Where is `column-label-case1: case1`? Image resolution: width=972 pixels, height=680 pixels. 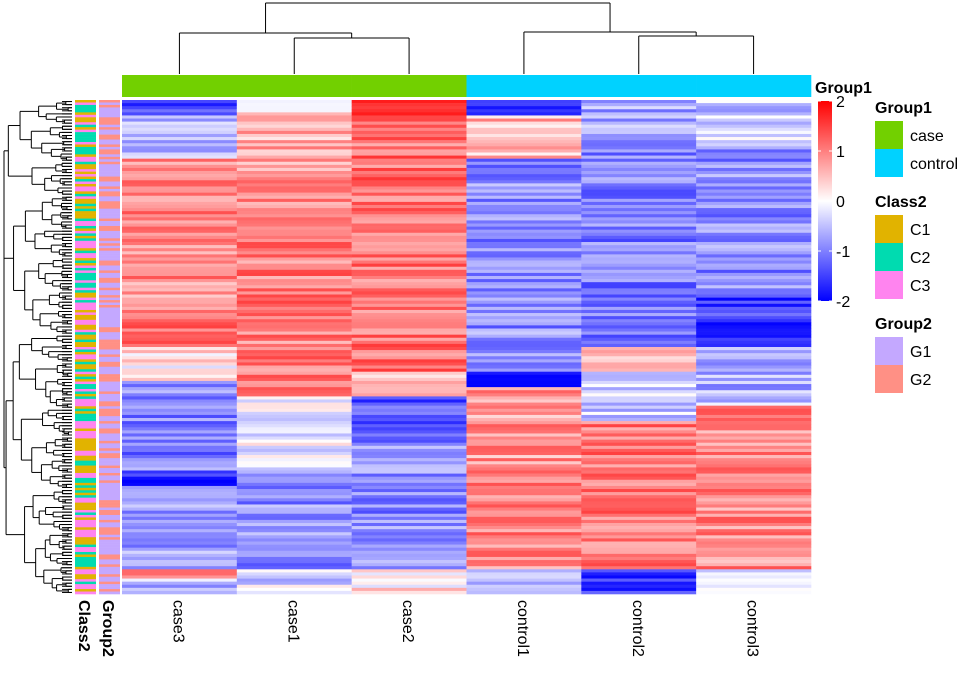 column-label-case1: case1 is located at coordinates (292, 621).